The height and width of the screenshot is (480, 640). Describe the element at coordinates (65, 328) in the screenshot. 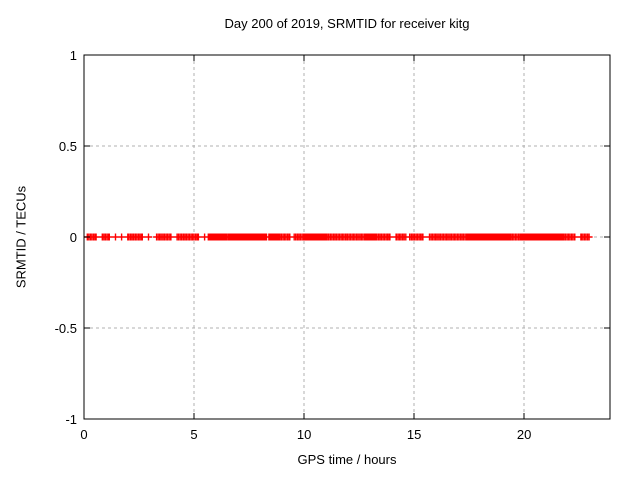

I see `y-tick-label: -0.5` at that location.